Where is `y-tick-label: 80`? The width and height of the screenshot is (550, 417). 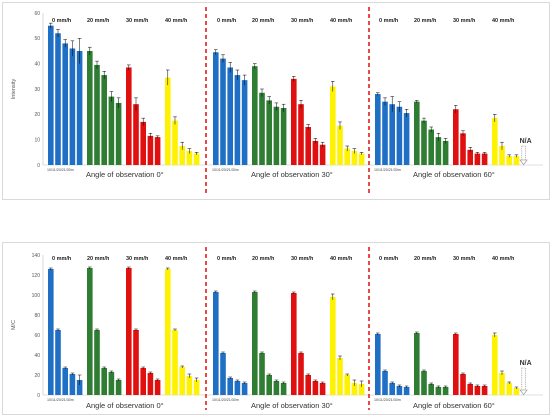 y-tick-label: 80 is located at coordinates (37, 316).